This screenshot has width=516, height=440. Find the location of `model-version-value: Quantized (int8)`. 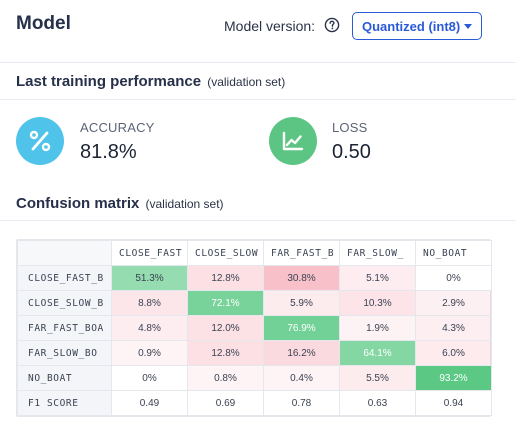

model-version-value: Quantized (int8) is located at coordinates (411, 26).